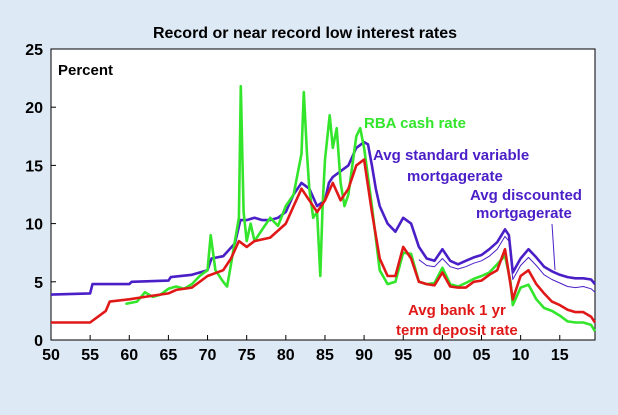 Image resolution: width=618 pixels, height=415 pixels. What do you see at coordinates (457, 330) in the screenshot?
I see `annotation-term-deposit-line2: term deposit rate` at bounding box center [457, 330].